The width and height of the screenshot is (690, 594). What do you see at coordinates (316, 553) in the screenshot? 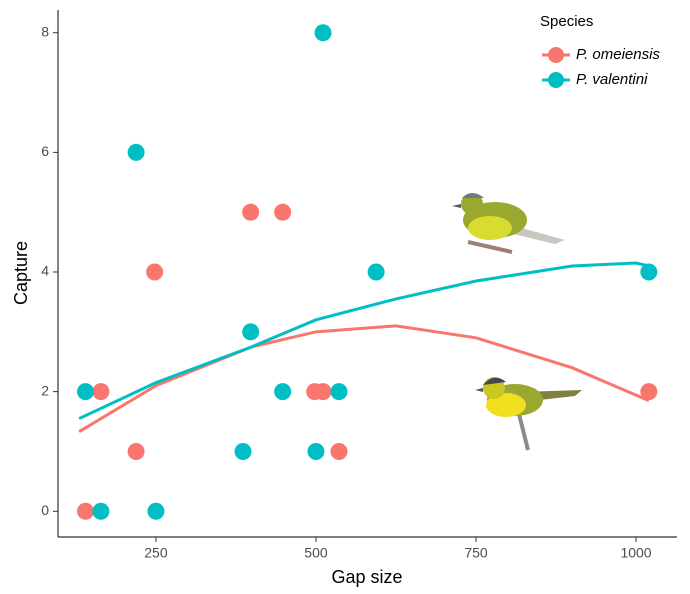
I see `x-tick-label: 500` at bounding box center [316, 553].